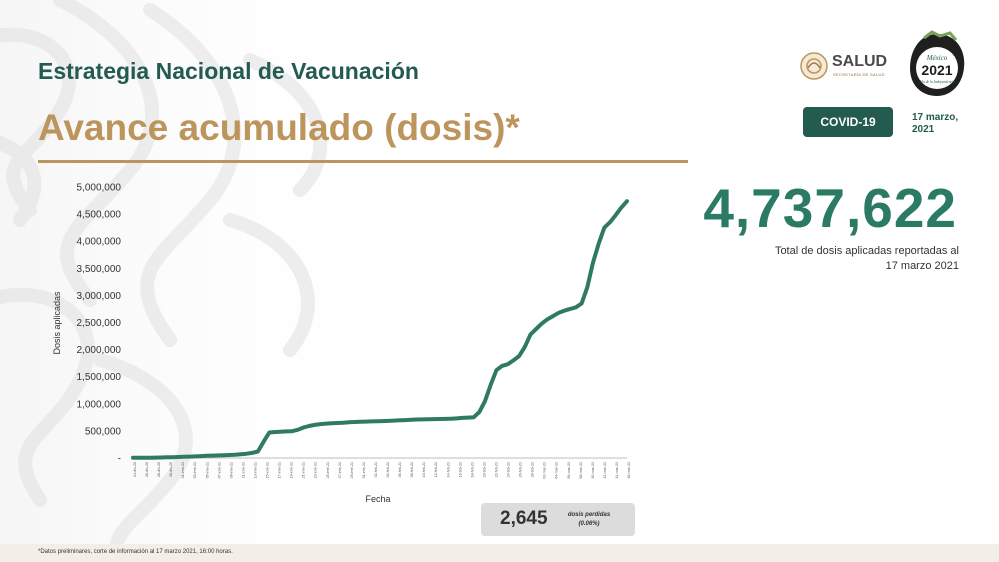 This screenshot has width=999, height=562. What do you see at coordinates (859, 74) in the screenshot?
I see `salud-logo-subtitle: SECRETARÍA DE SALUD` at bounding box center [859, 74].